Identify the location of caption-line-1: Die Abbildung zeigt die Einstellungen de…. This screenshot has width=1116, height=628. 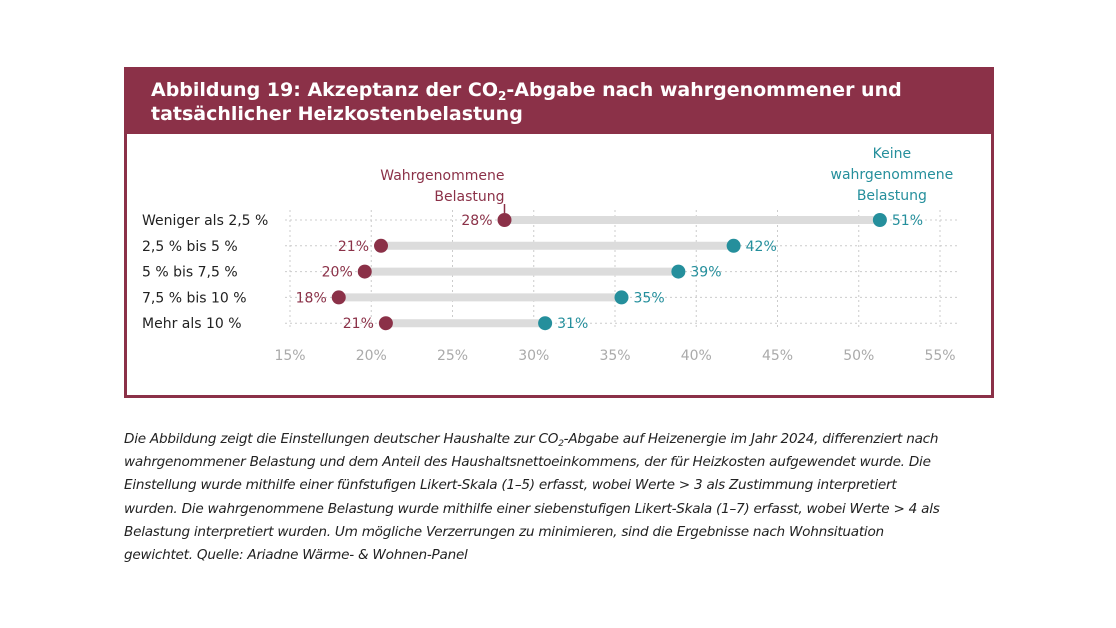
(531, 440).